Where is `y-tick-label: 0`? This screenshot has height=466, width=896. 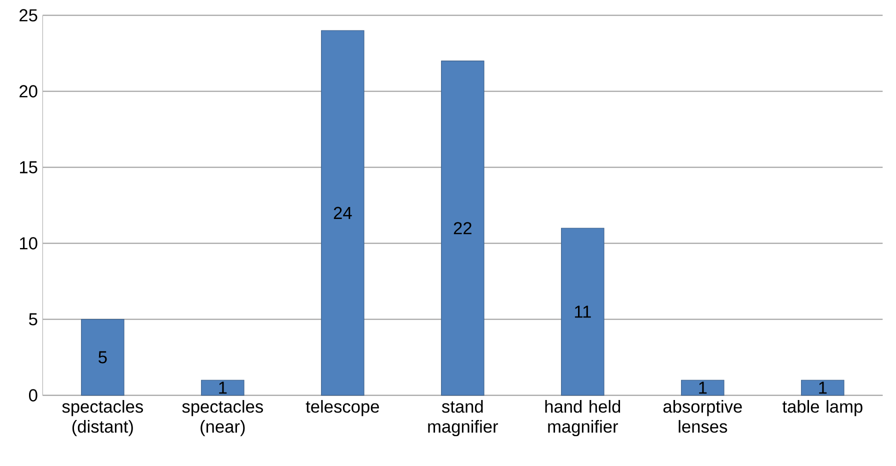
y-tick-label: 0 is located at coordinates (33, 395).